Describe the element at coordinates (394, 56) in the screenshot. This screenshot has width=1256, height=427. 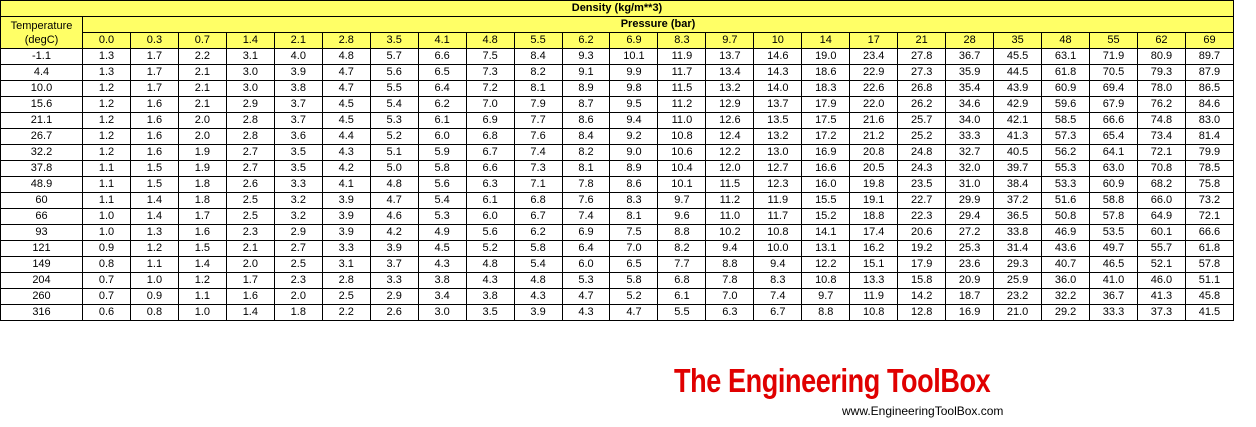
I see `density-cell: 5.7` at that location.